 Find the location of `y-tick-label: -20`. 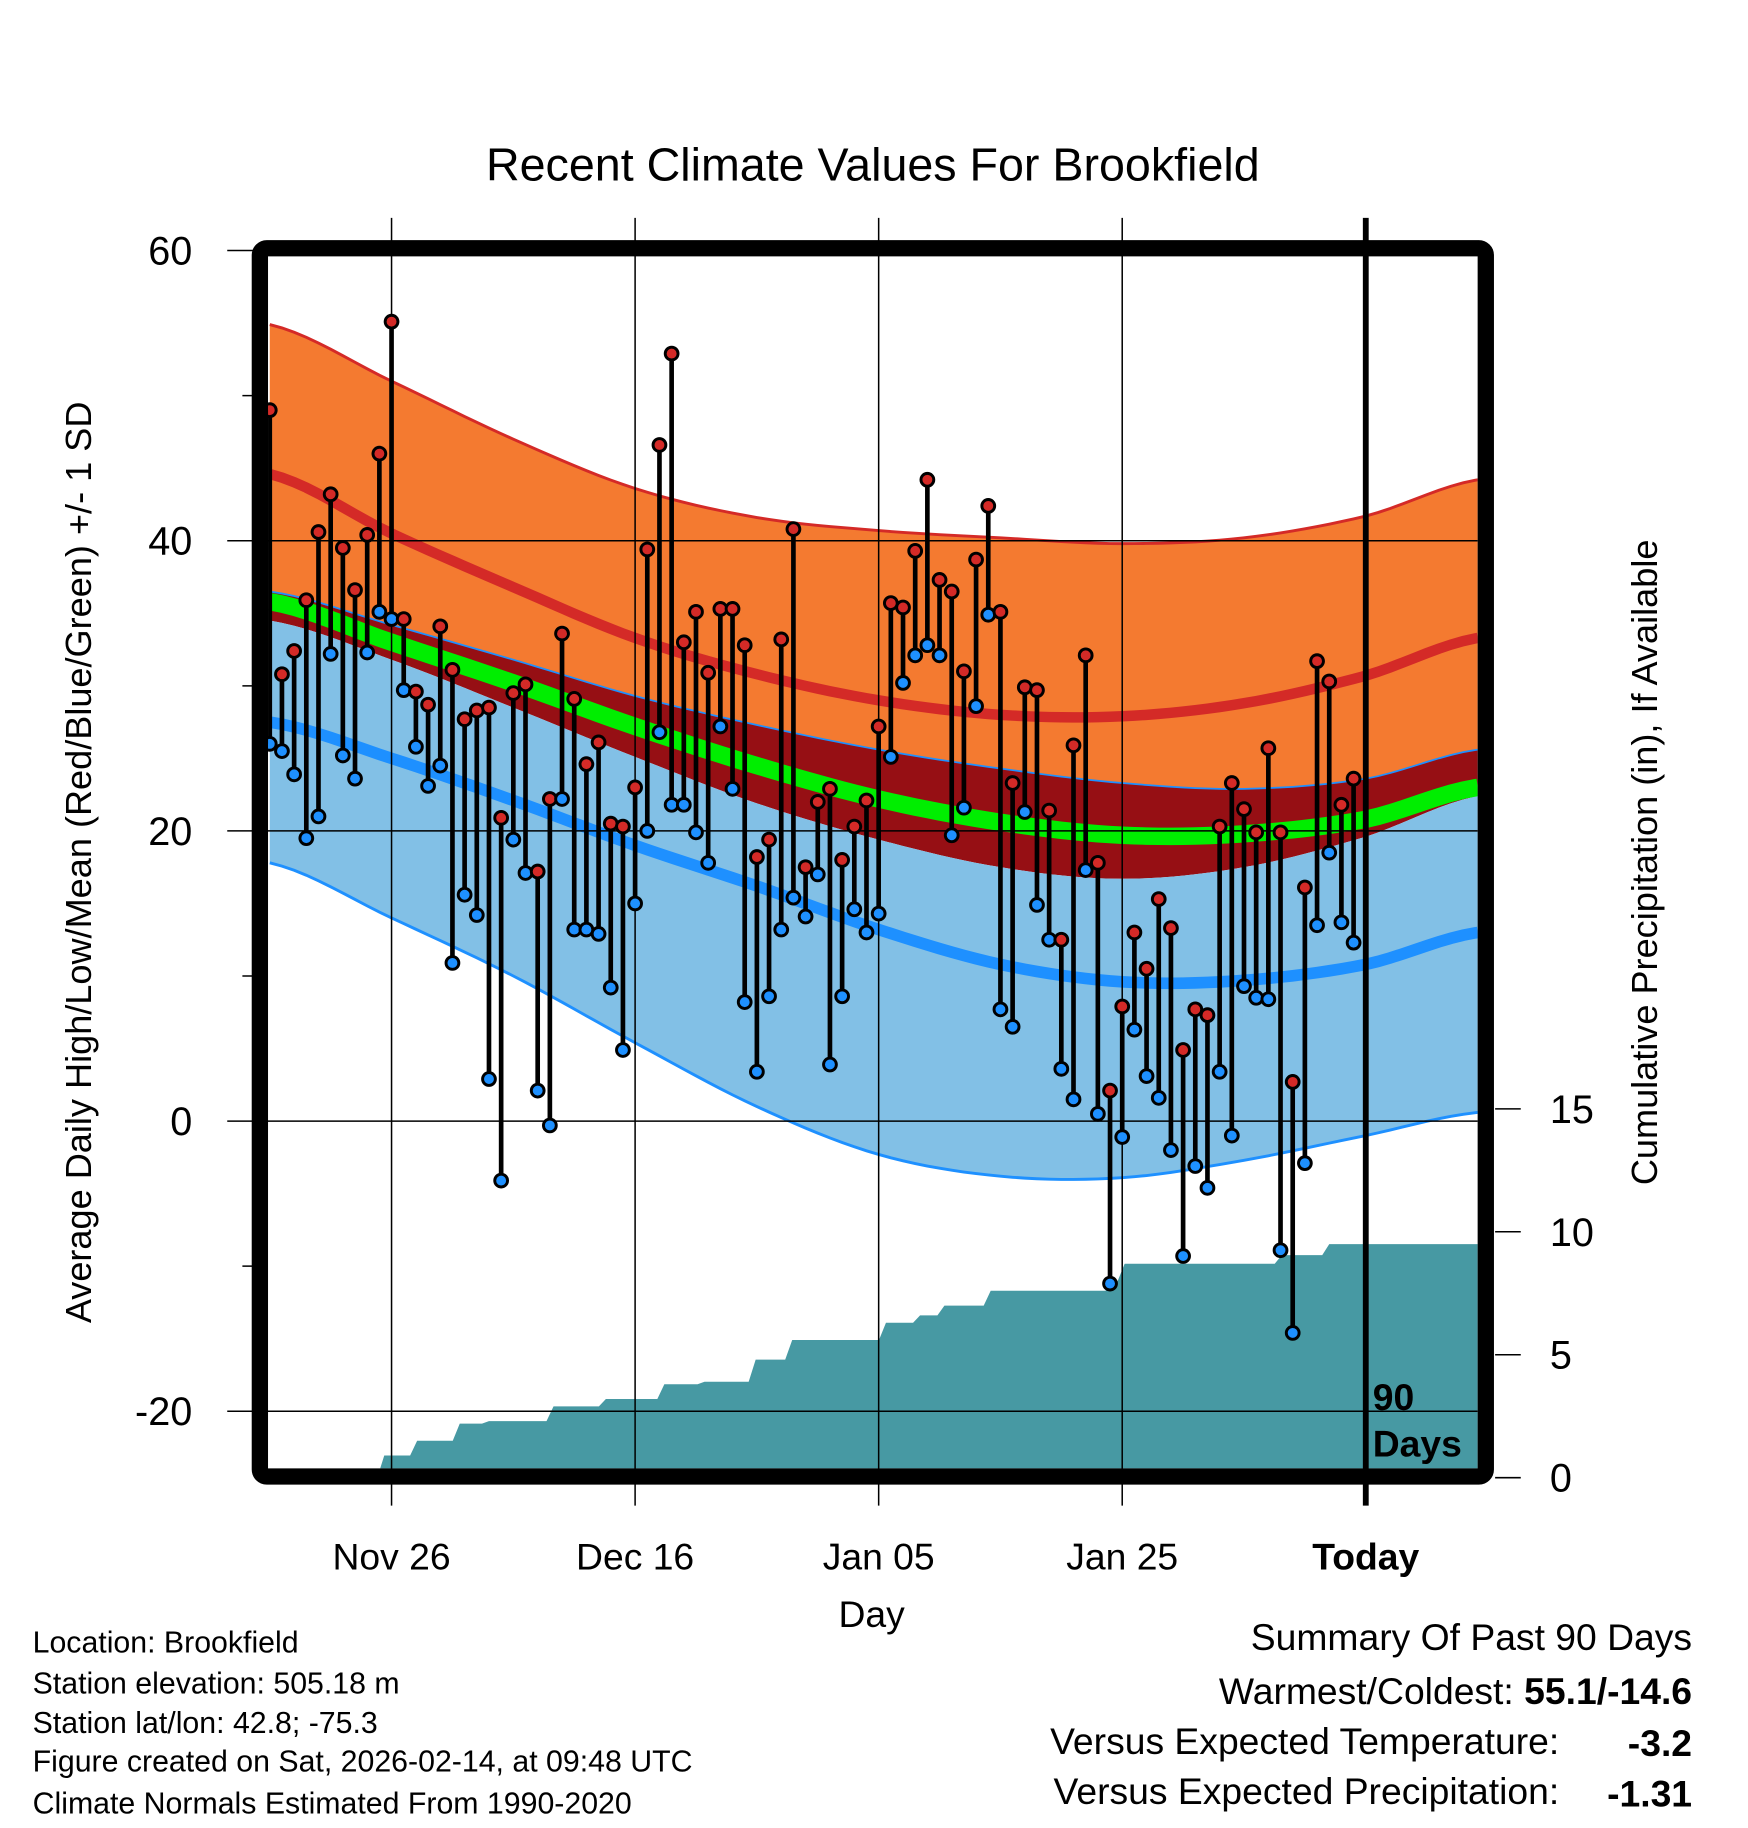

y-tick-label: -20 is located at coordinates (163, 1412).